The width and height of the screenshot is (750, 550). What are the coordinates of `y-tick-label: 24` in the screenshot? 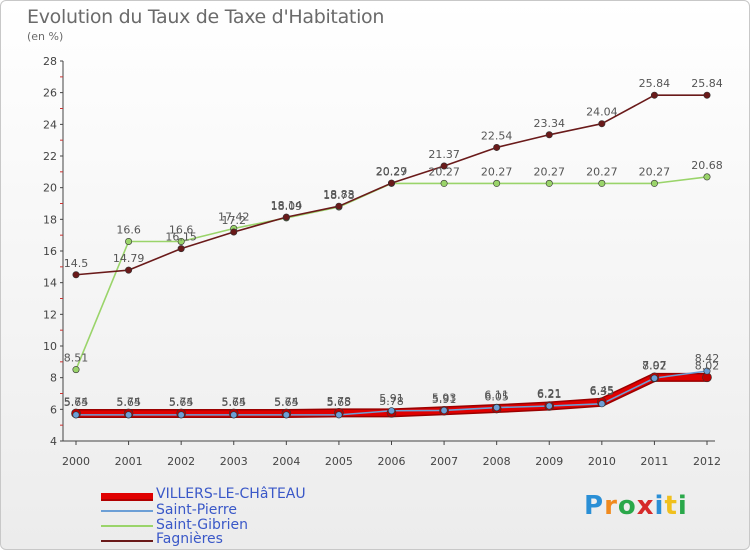 It's located at (50, 124).